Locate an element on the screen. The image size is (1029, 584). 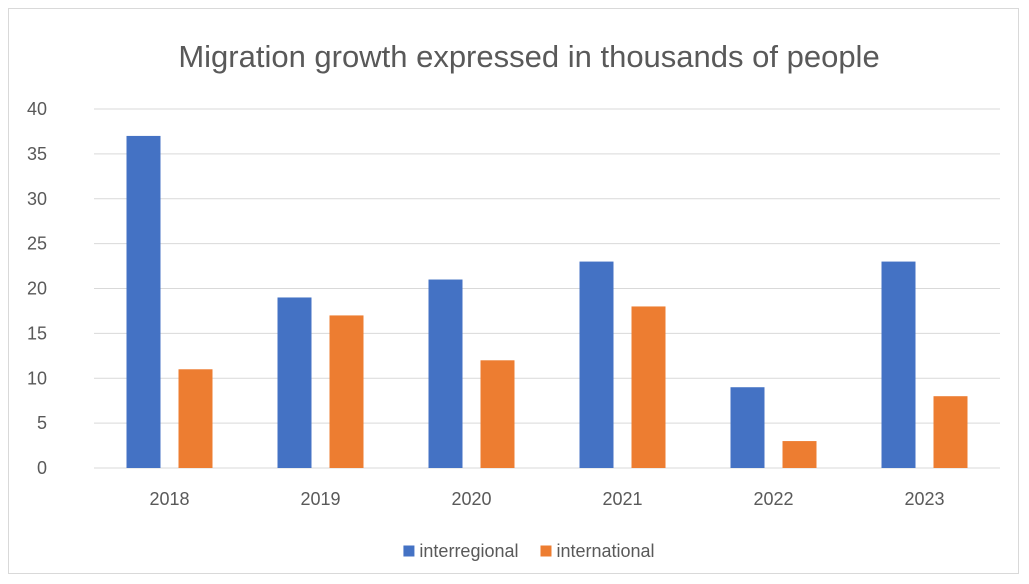
bar-interregional-2022 is located at coordinates (747, 427).